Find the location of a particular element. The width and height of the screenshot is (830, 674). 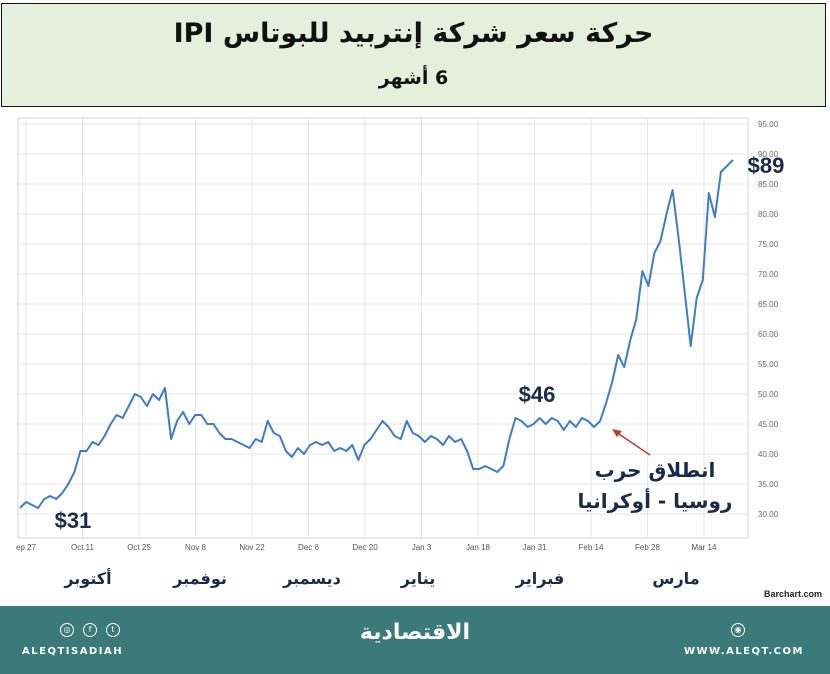

x-tick-label: Jan 18 is located at coordinates (478, 547).